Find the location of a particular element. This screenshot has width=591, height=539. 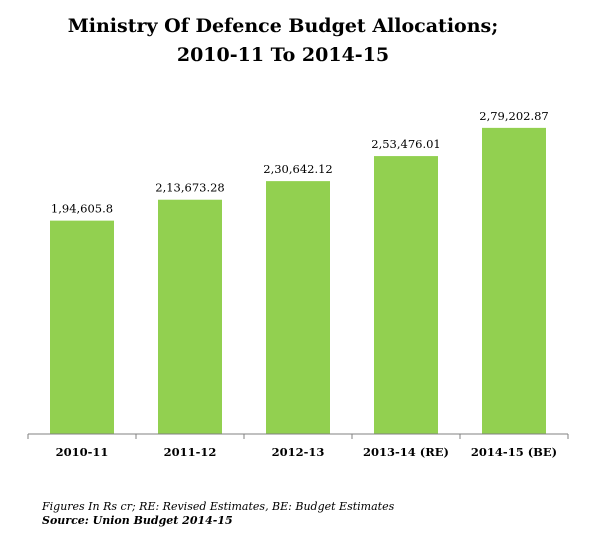

bar-2013-14-RE is located at coordinates (406, 295).